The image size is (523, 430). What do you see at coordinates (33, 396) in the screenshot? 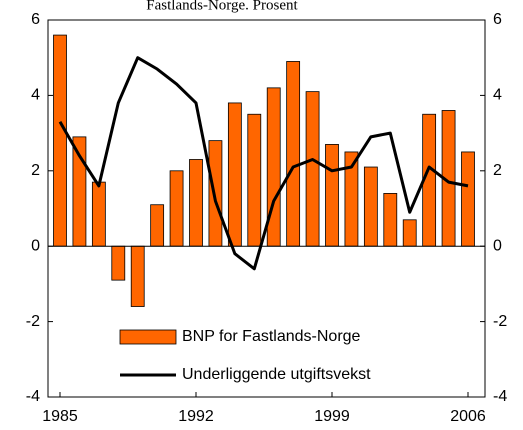
I see `y-tick-label: -4` at bounding box center [33, 396].